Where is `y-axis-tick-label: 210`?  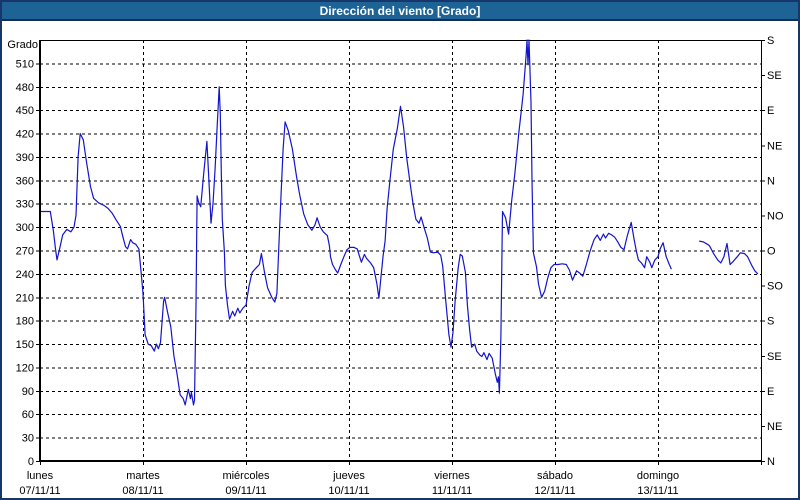
y-axis-tick-label: 210 is located at coordinates (25, 298).